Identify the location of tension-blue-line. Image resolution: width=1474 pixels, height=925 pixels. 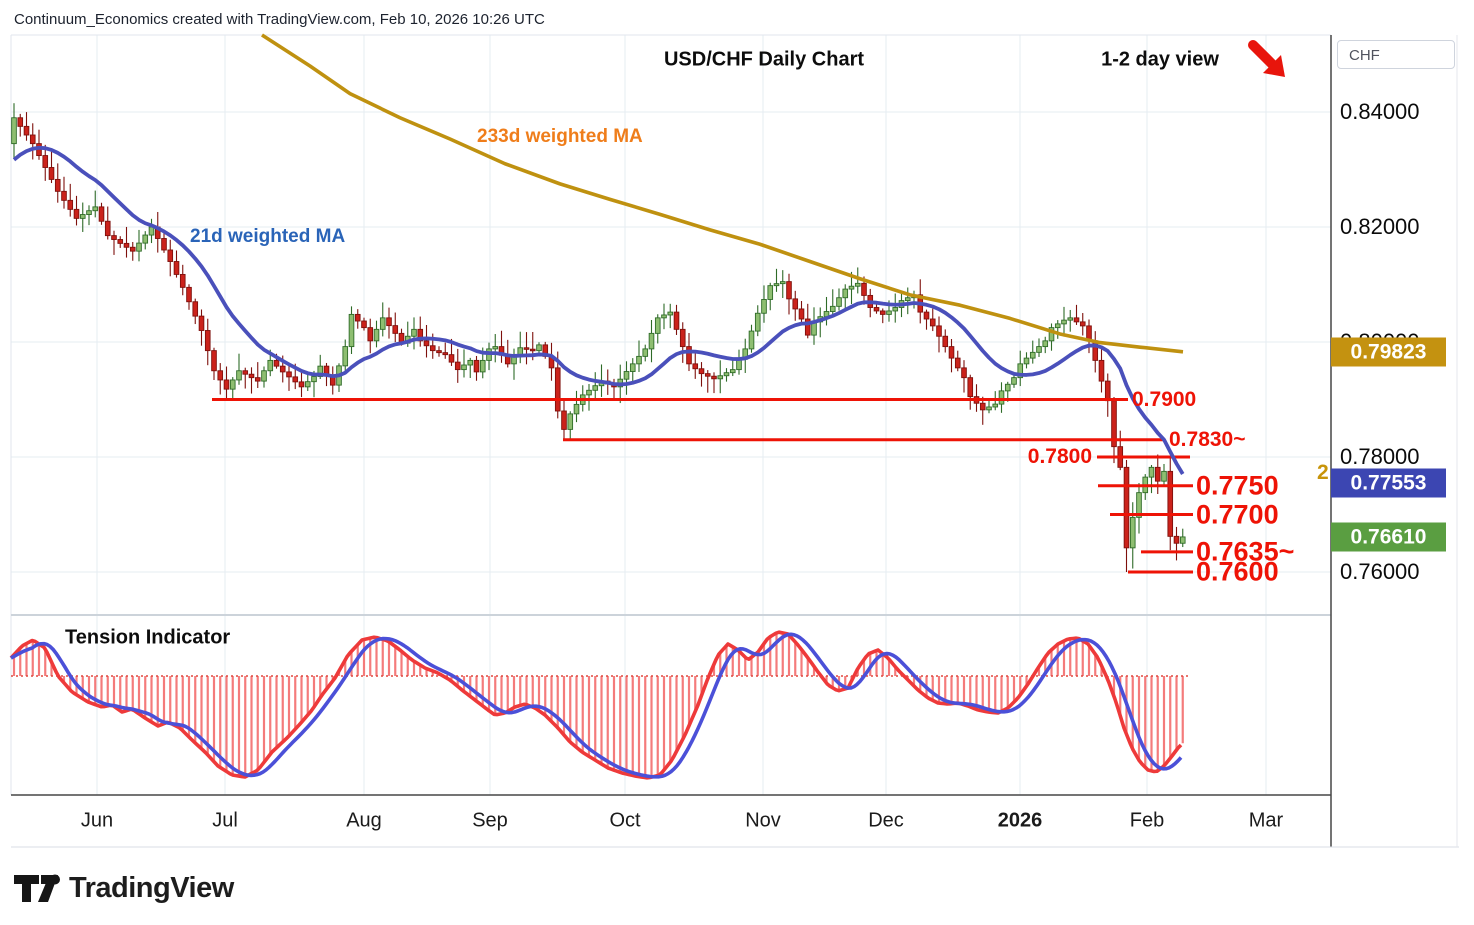
(596, 705).